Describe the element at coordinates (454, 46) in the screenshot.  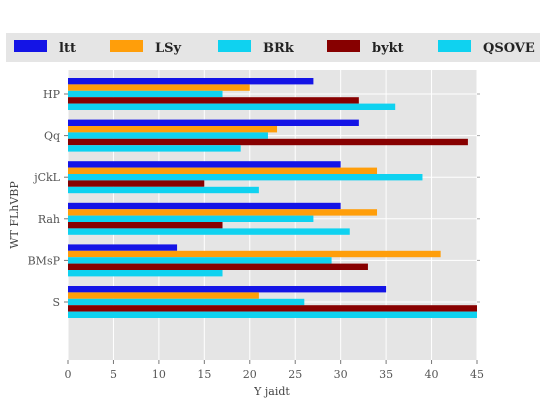
I see `legend-swatch-qsove` at that location.